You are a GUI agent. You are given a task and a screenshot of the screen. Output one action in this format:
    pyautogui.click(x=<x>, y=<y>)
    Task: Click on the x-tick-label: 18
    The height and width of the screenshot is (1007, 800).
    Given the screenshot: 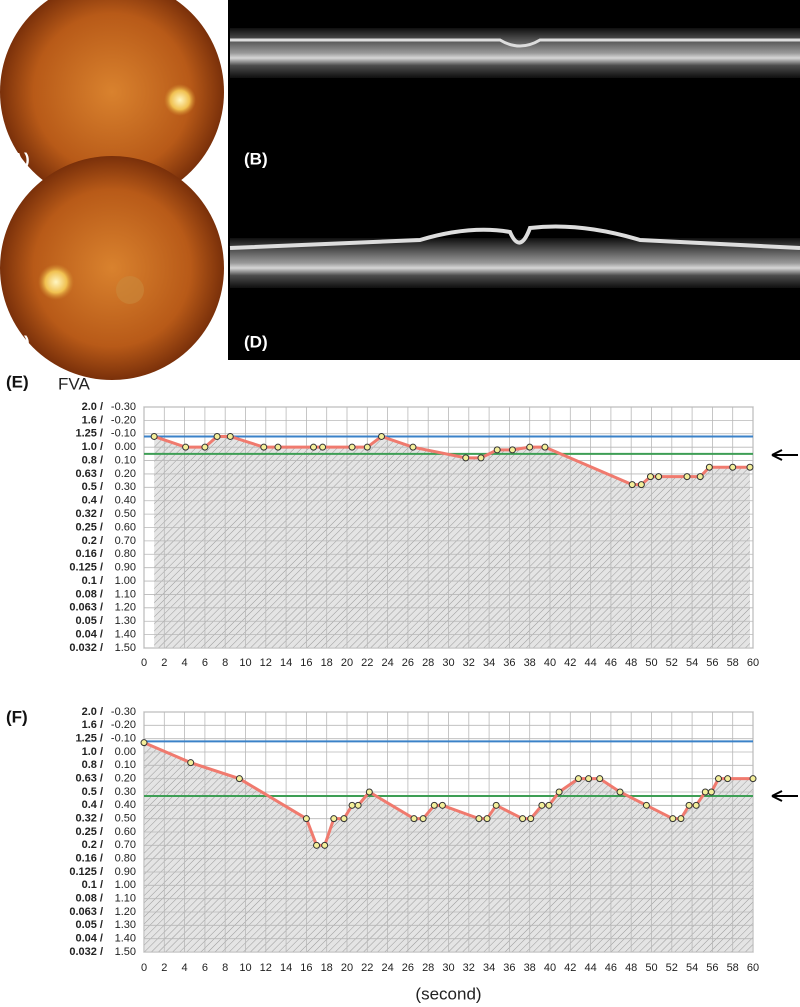 What is the action you would take?
    pyautogui.click(x=327, y=663)
    